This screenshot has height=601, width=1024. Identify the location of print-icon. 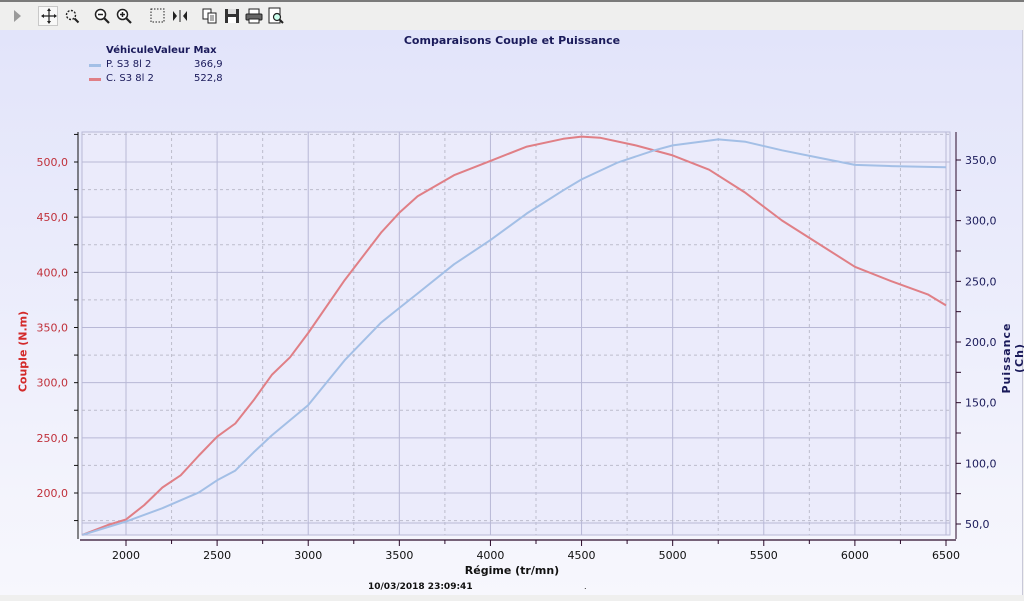
(254, 16).